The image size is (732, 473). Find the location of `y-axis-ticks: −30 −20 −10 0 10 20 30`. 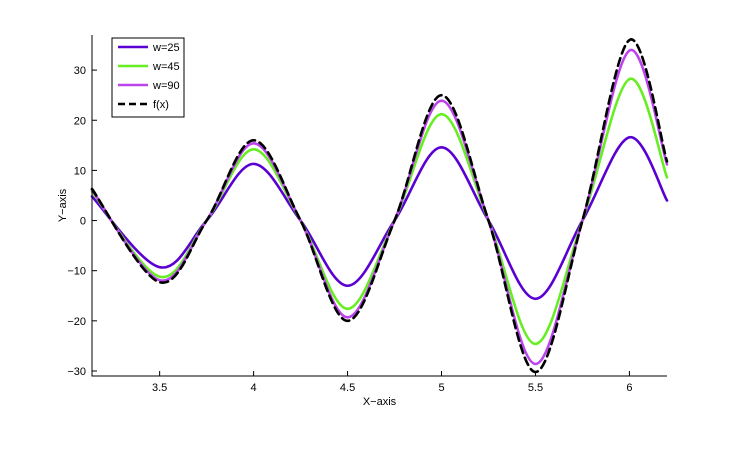

y-axis-ticks: −30 −20 −10 0 10 20 30 is located at coordinates (82, 221).